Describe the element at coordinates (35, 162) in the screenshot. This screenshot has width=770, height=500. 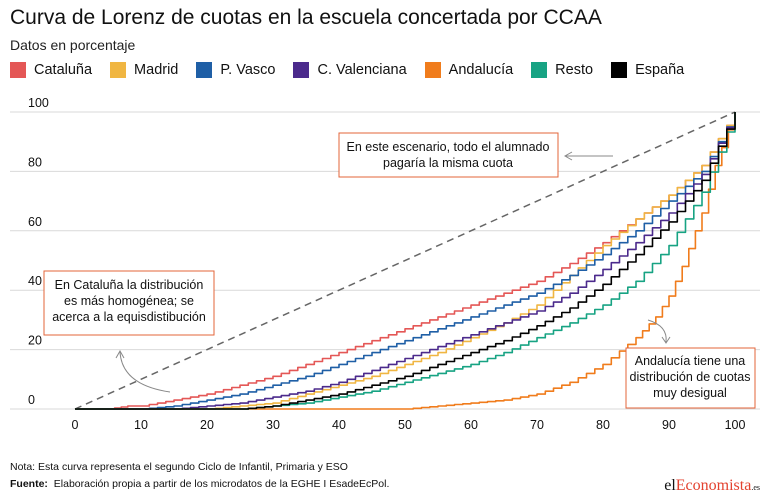
I see `y-tick-label: 80` at that location.